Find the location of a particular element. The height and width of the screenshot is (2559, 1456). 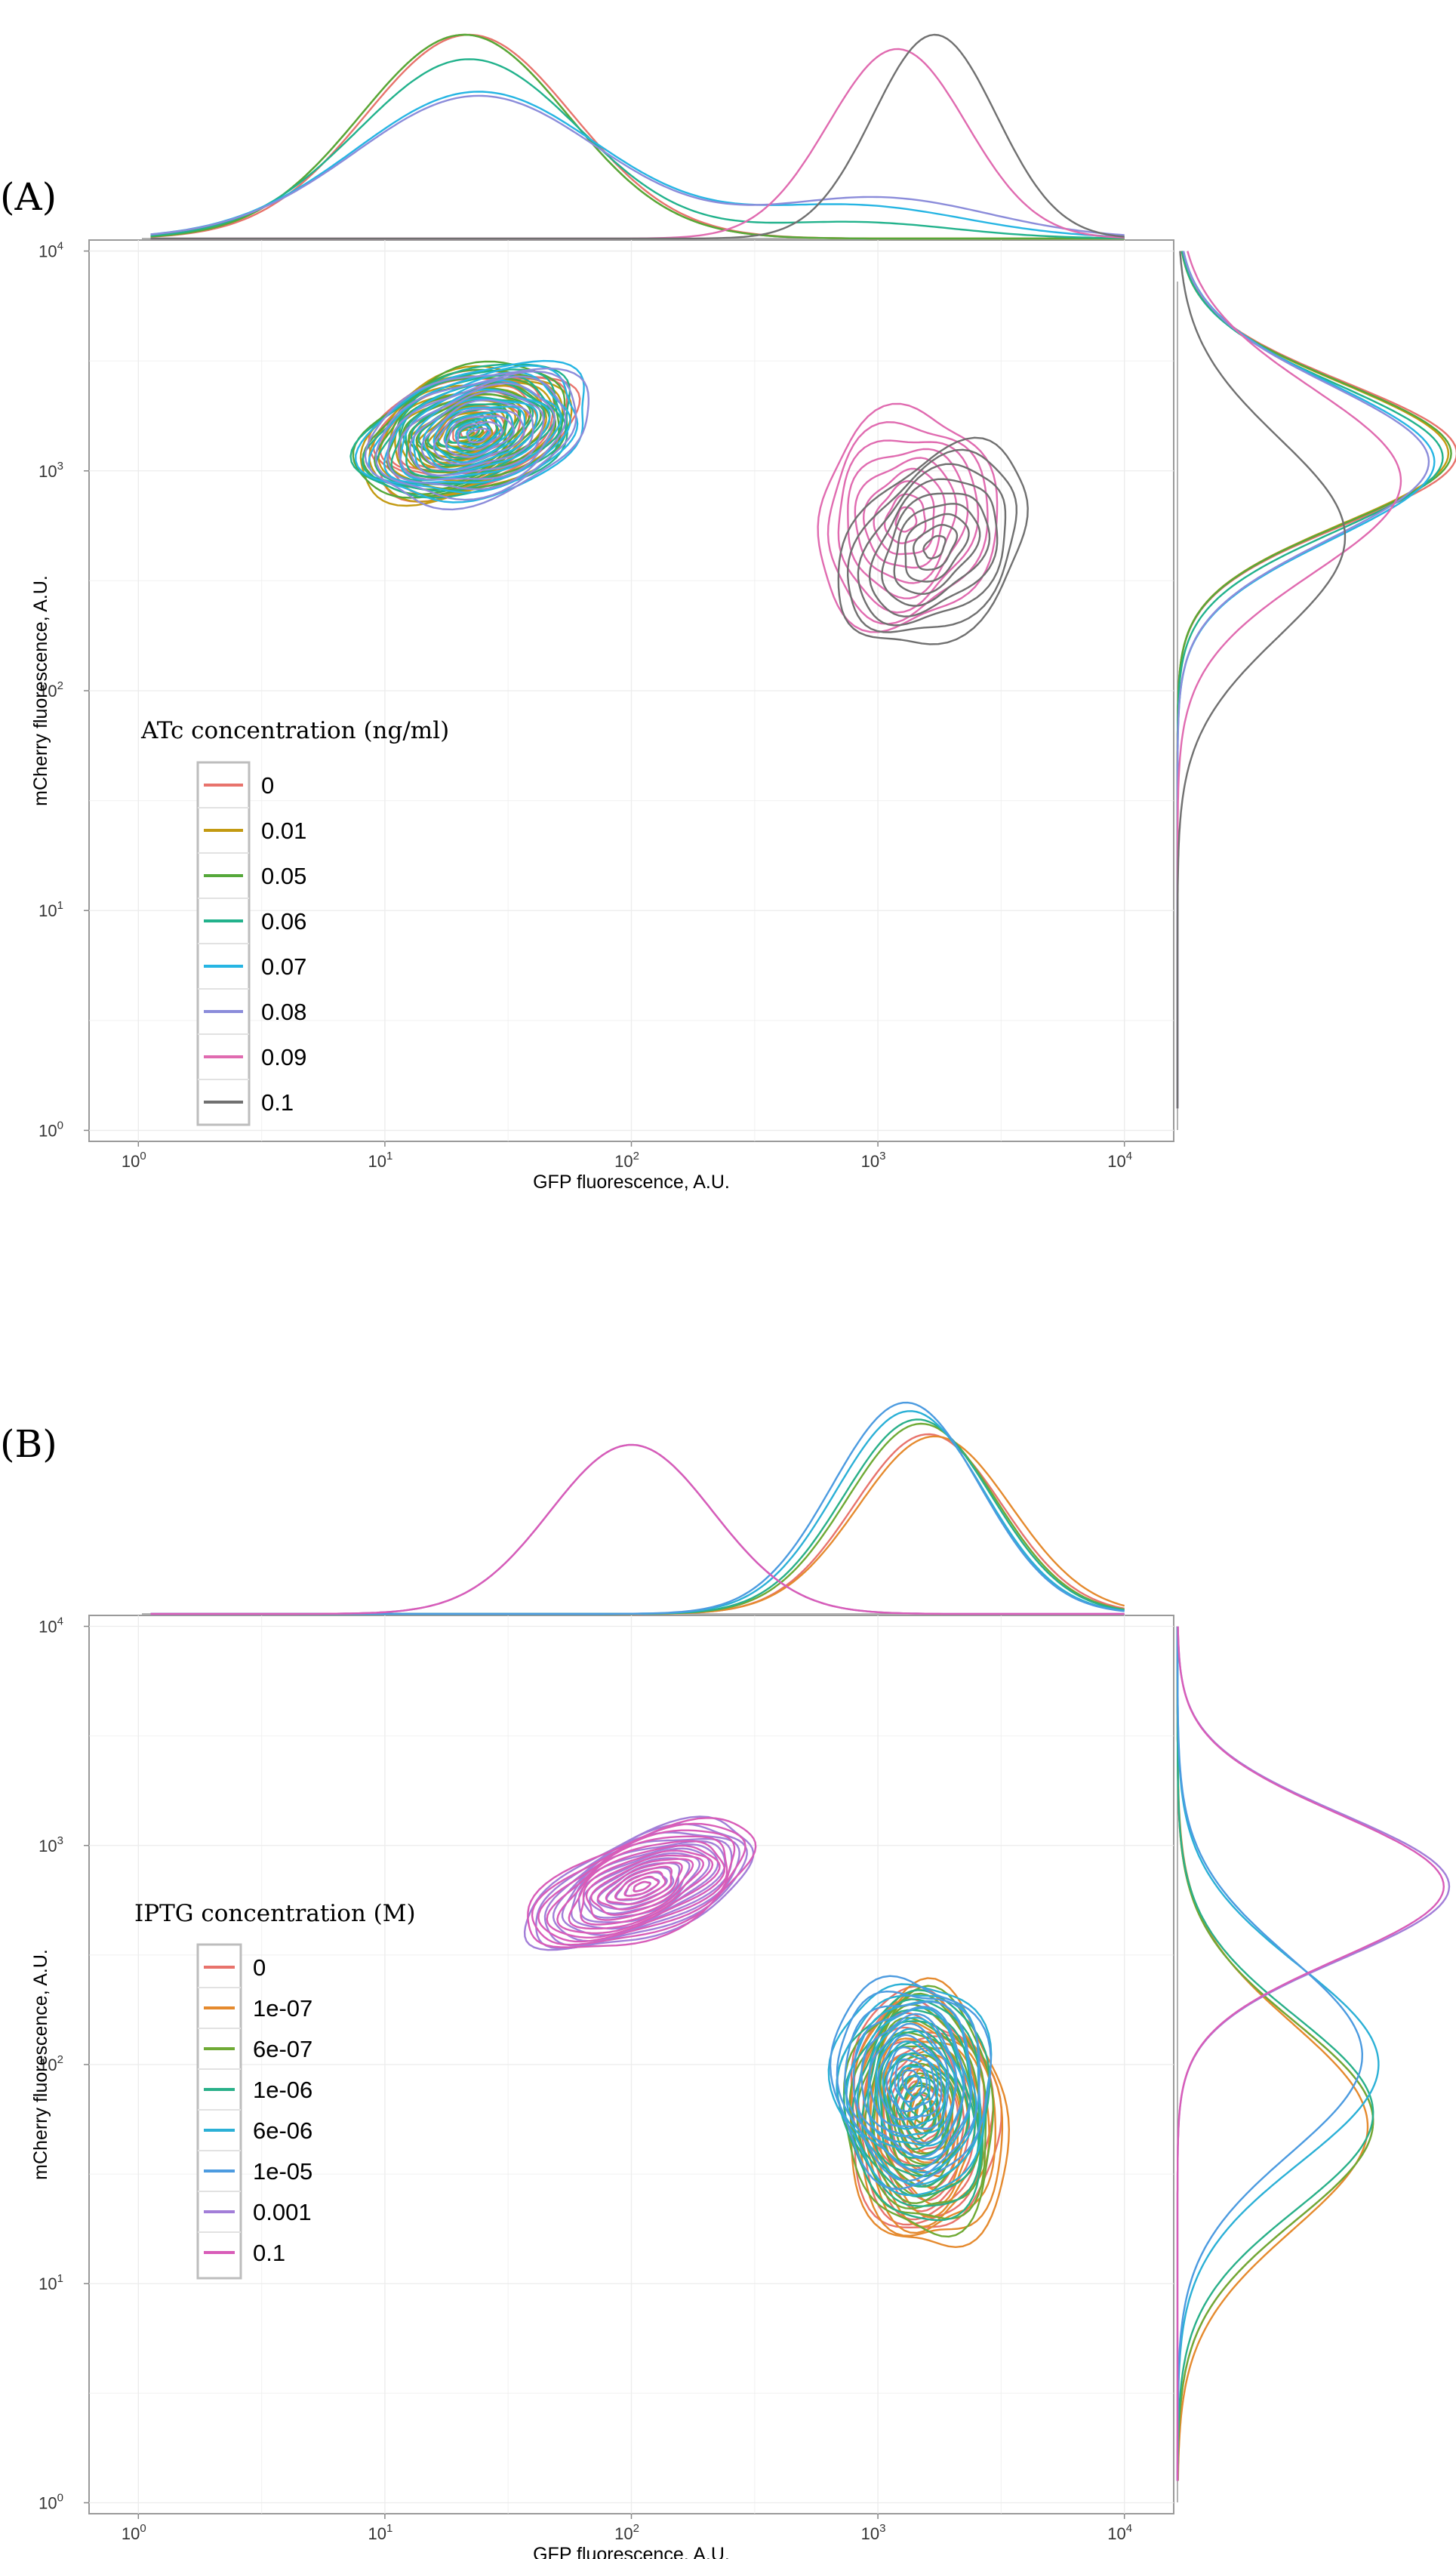

marginal-right-curve-0.09 is located at coordinates (1289, 680).